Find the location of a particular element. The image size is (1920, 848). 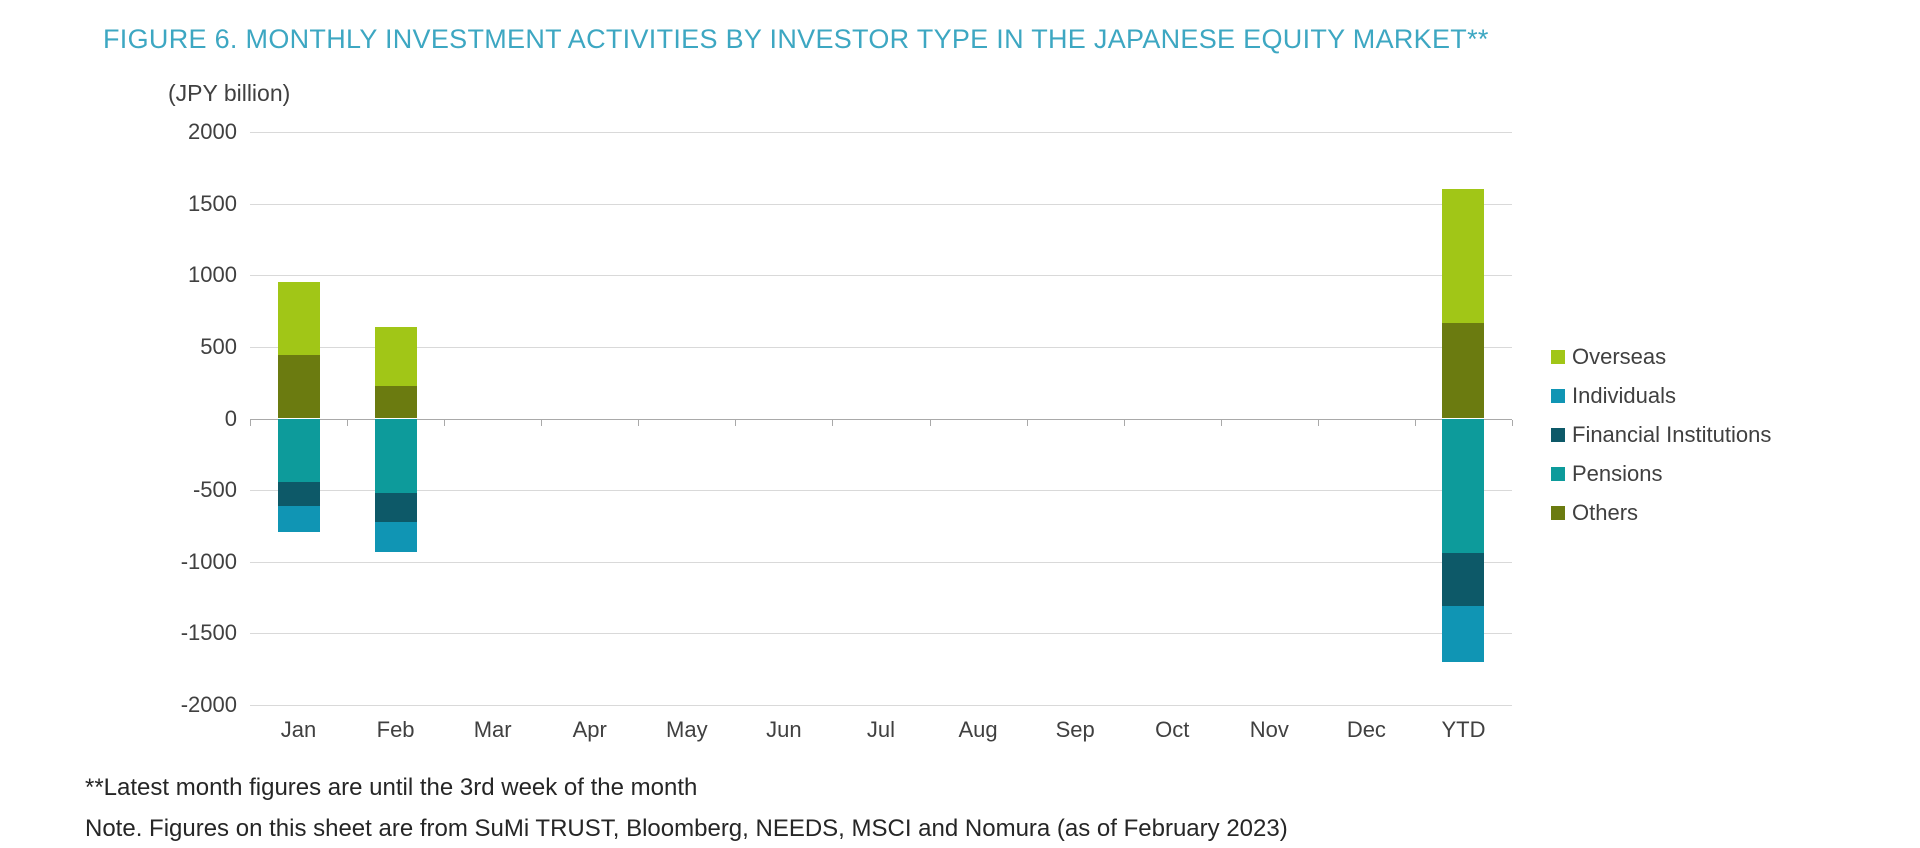

legend-label: Individuals is located at coordinates (1624, 395).